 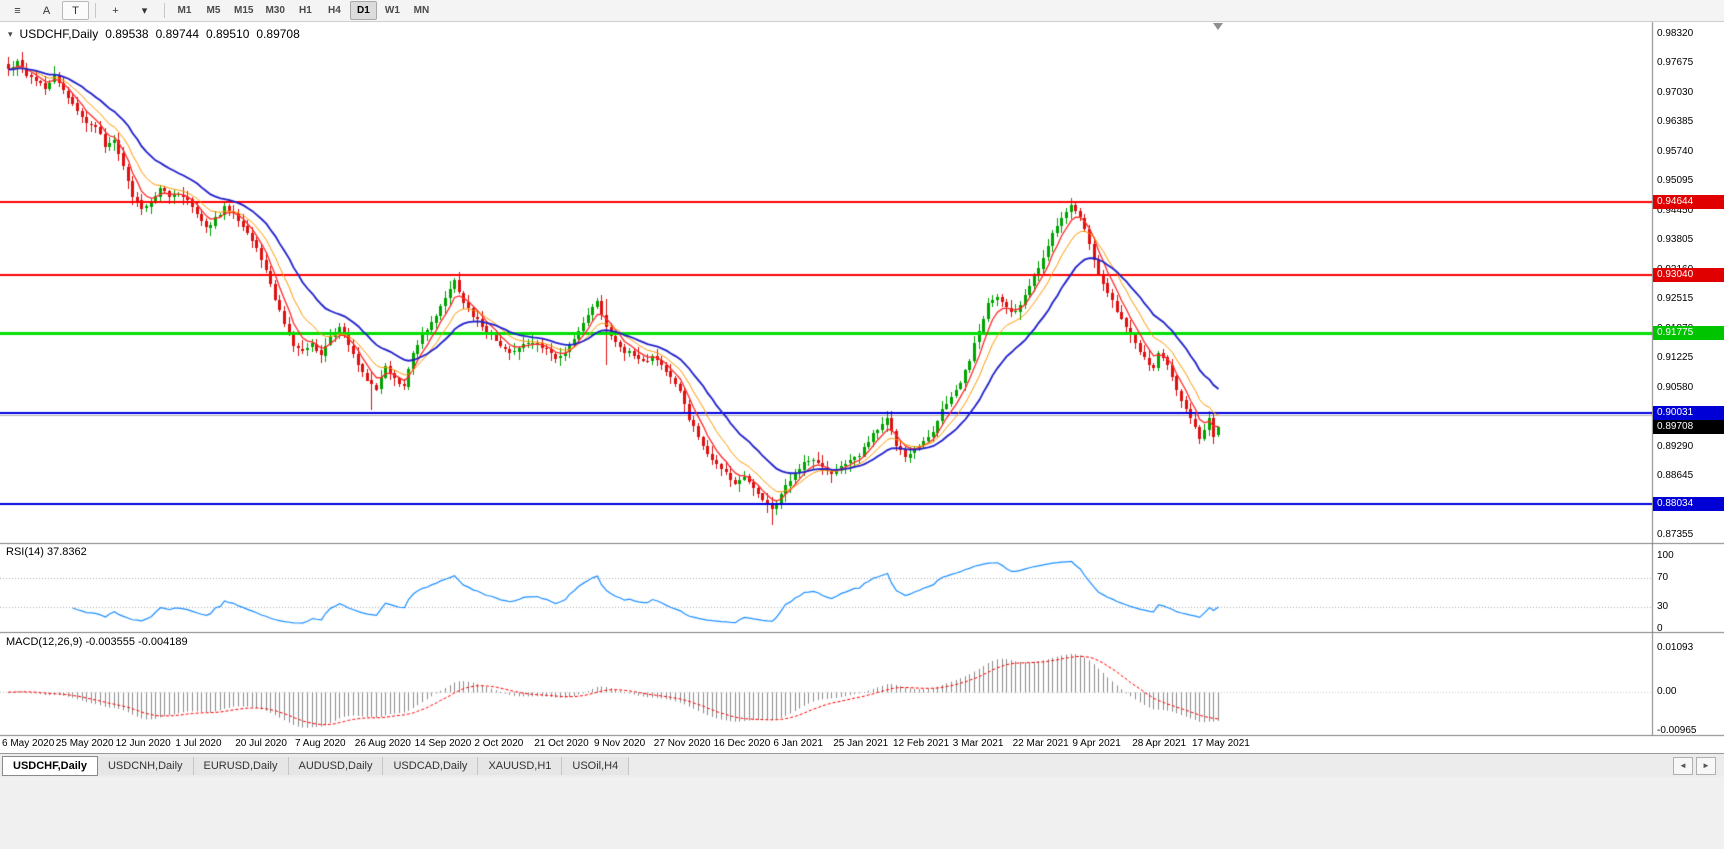 What do you see at coordinates (1663, 607) in the screenshot?
I see `rsi-scale-label: 30` at bounding box center [1663, 607].